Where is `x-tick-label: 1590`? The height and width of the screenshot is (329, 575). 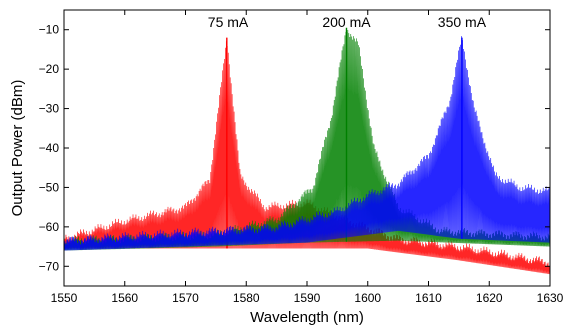 x-tick-label: 1590 is located at coordinates (307, 298).